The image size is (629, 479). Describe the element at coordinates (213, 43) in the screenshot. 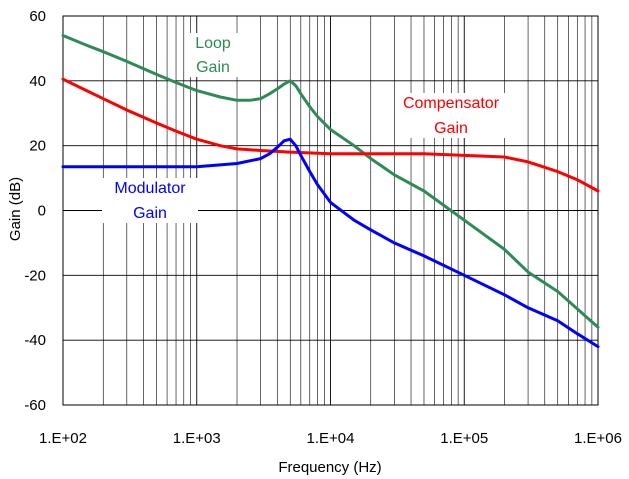

I see `series-annotation-label: Loop` at that location.